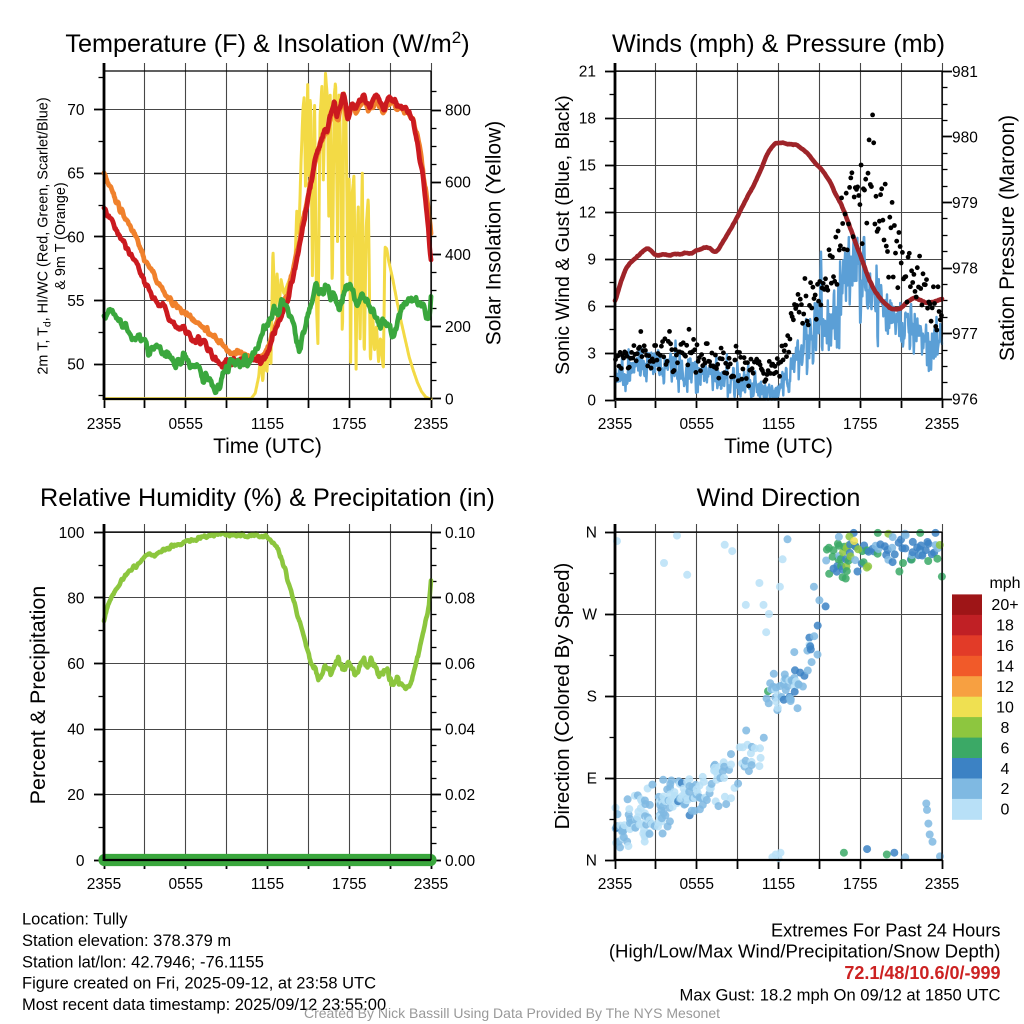 The height and width of the screenshot is (1024, 1024). I want to click on svg-text: 800, so click(458, 111).